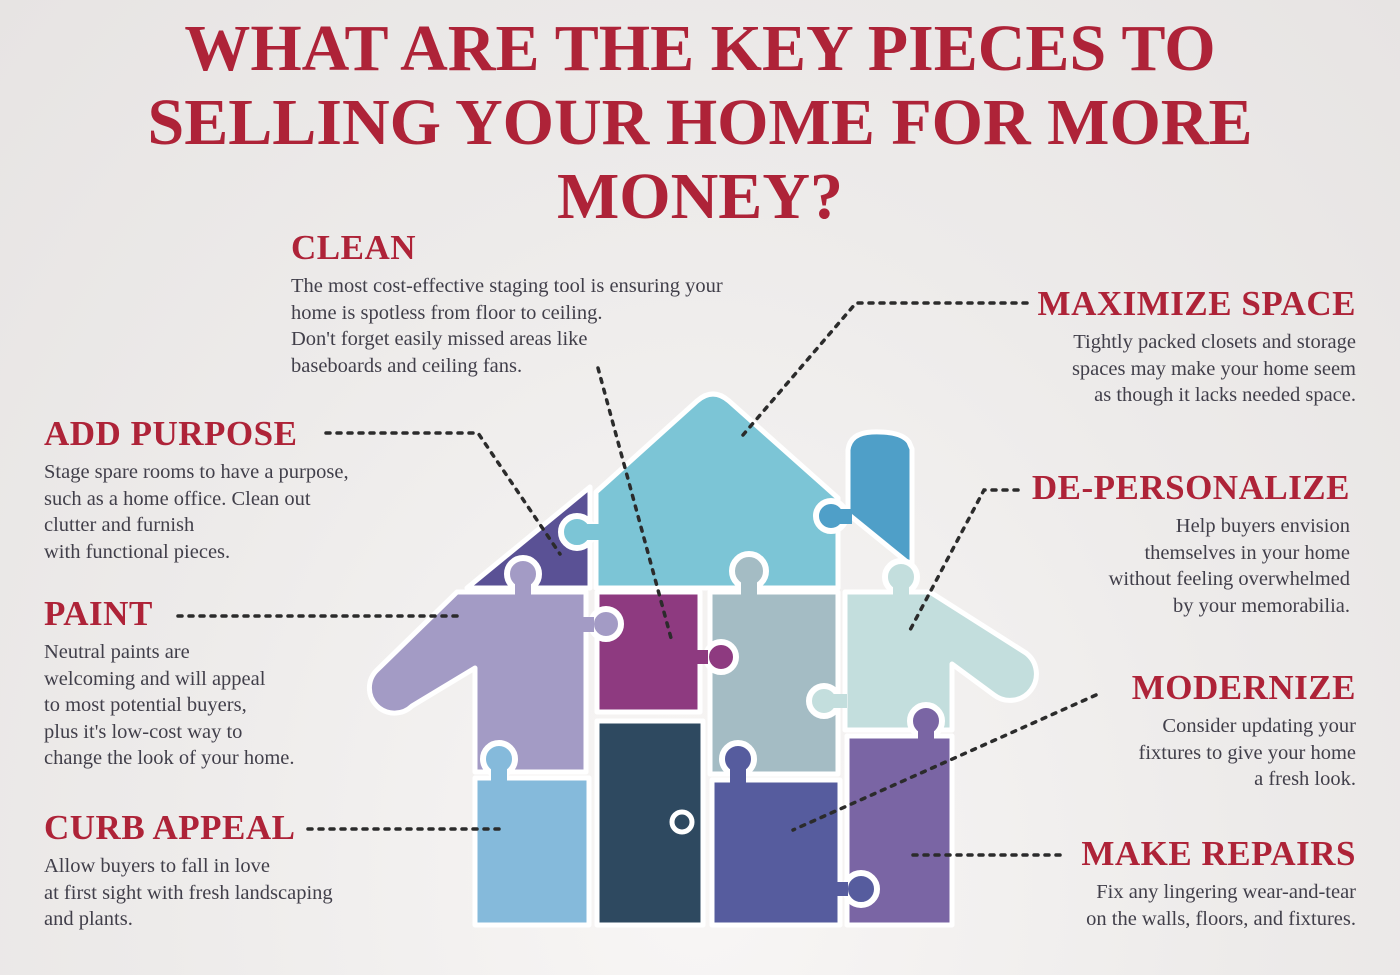 This screenshot has width=1400, height=975. I want to click on section-add-purpose-heading: ADD PURPOSE, so click(171, 433).